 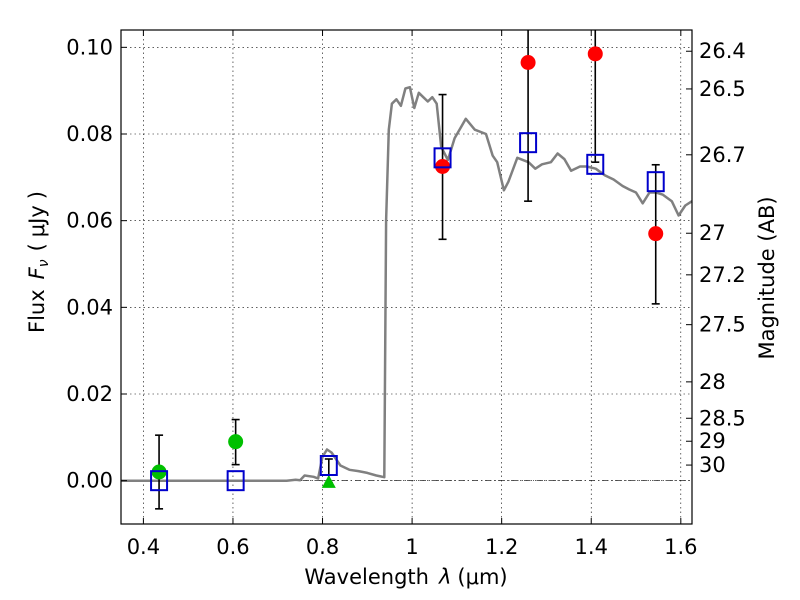 What do you see at coordinates (89, 307) in the screenshot?
I see `y-tick-label: 0.04` at bounding box center [89, 307].